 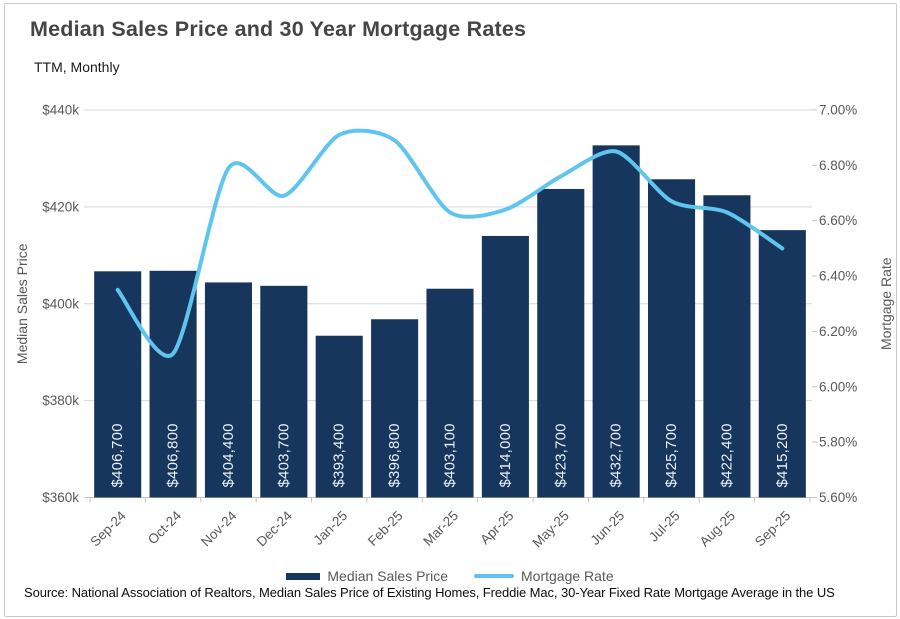 I want to click on legend-item-median-sales-price: Median Sales Price, so click(x=367, y=576).